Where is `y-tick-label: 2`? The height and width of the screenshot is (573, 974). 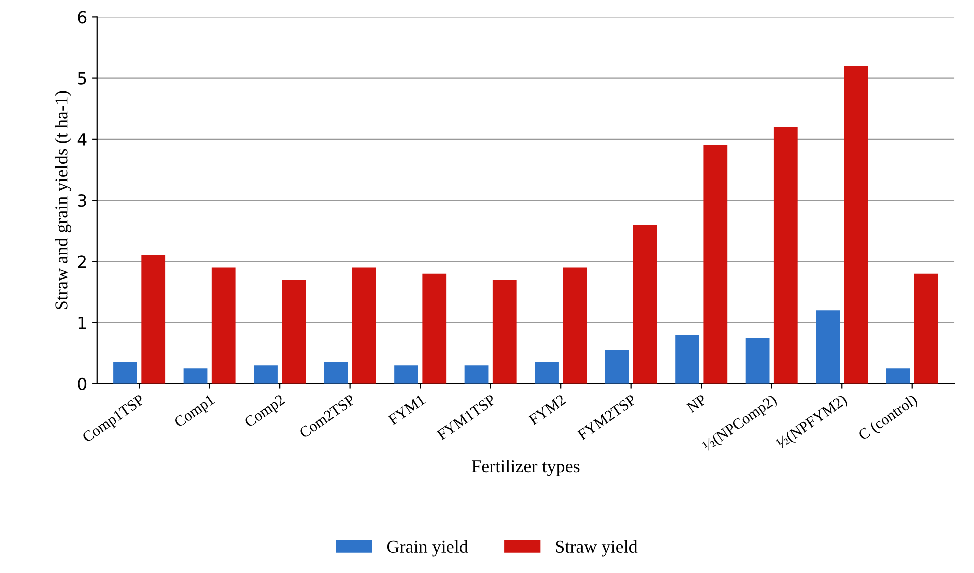
y-tick-label: 2 is located at coordinates (82, 262).